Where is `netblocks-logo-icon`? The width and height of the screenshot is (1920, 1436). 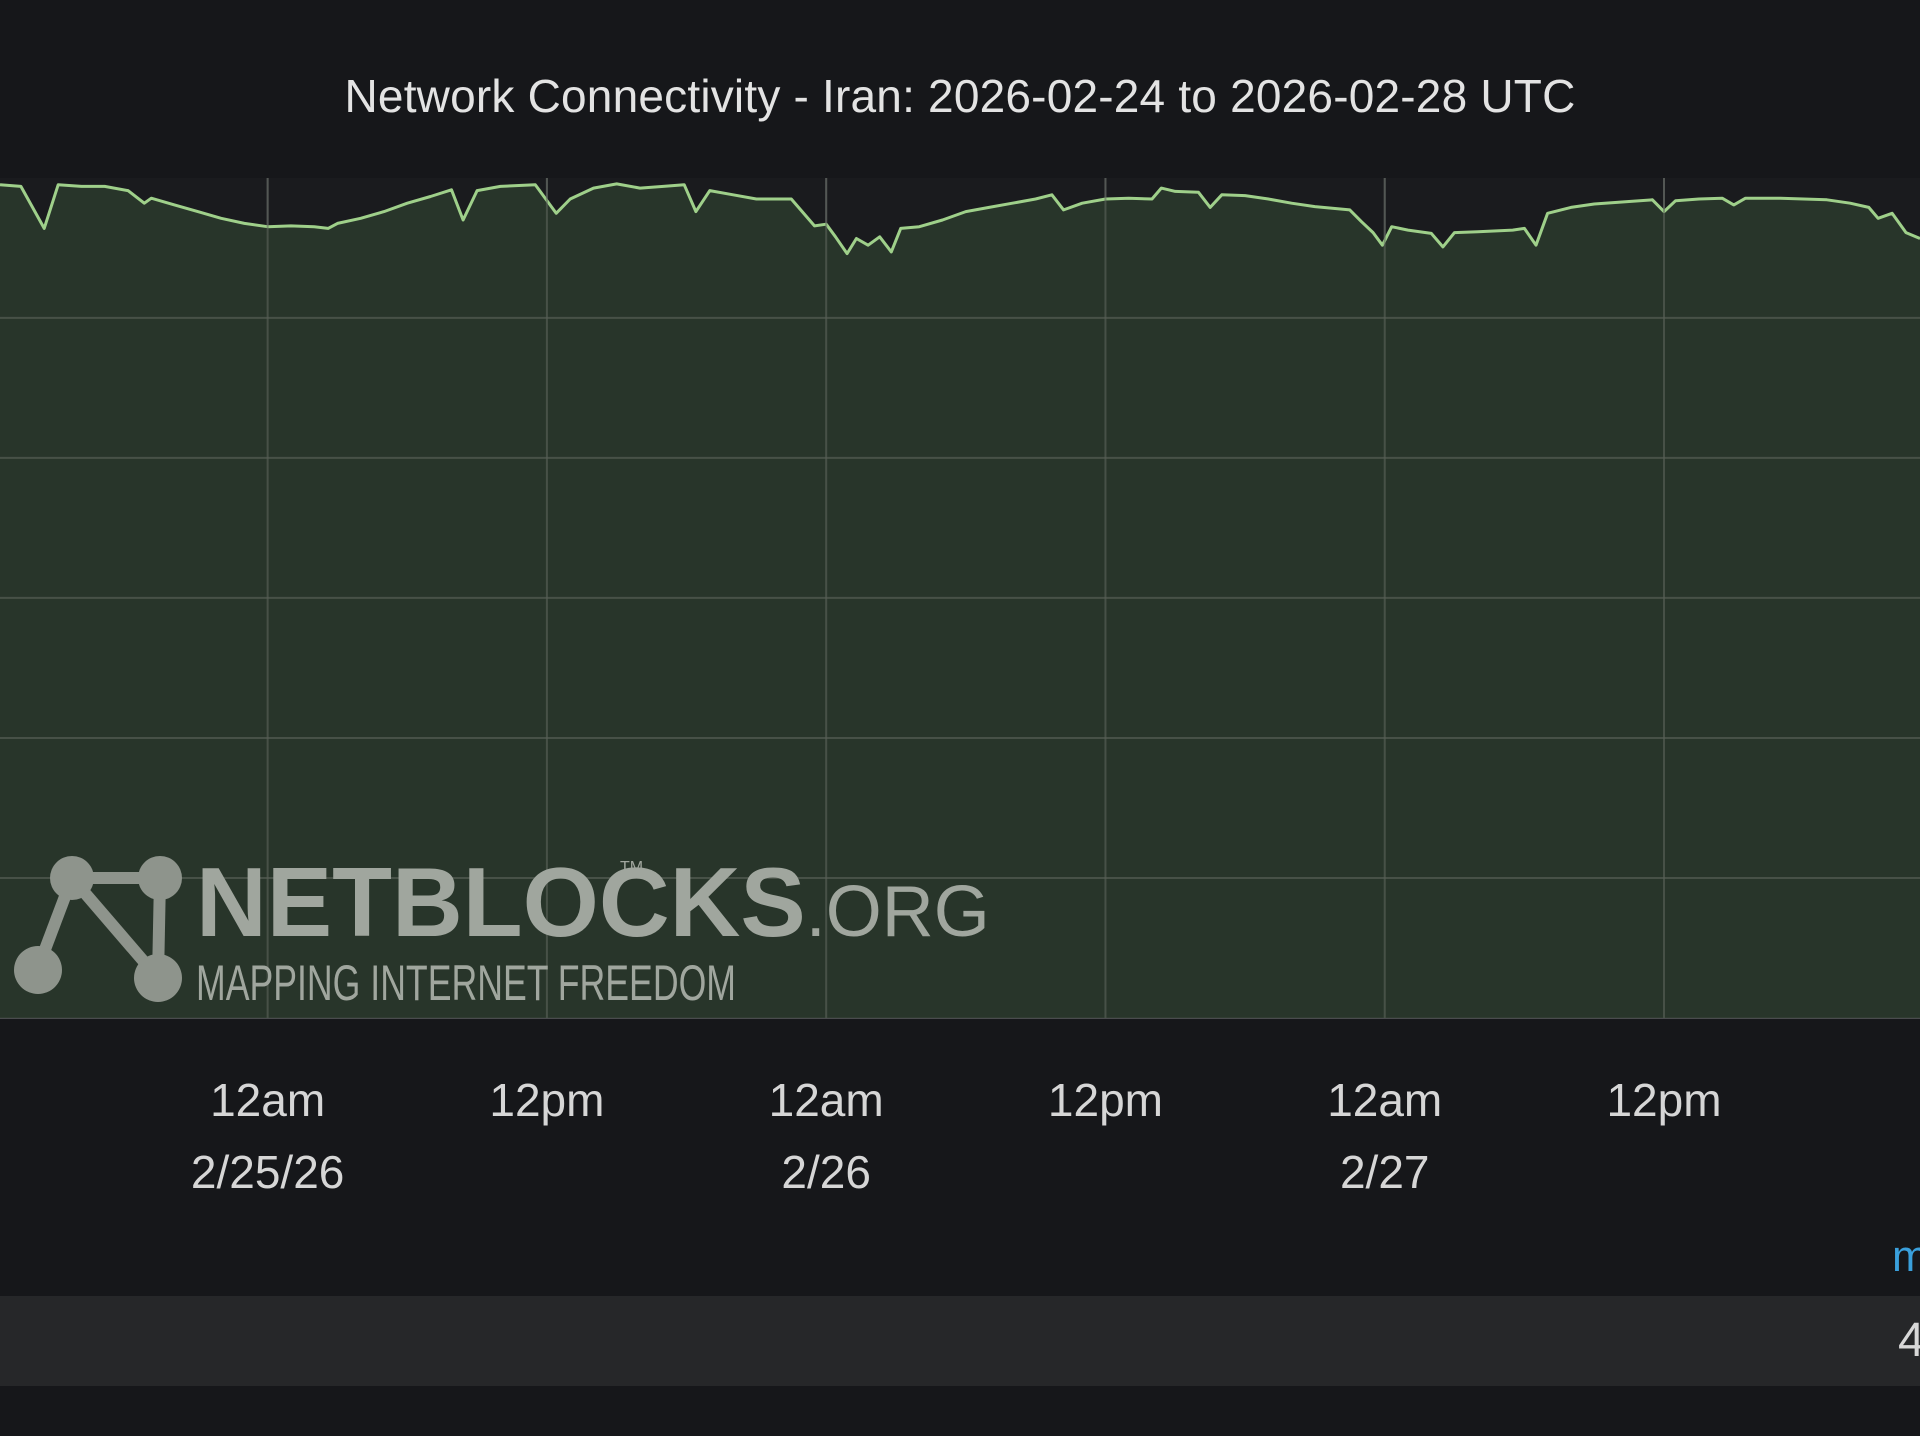
netblocks-logo-icon is located at coordinates (98, 929).